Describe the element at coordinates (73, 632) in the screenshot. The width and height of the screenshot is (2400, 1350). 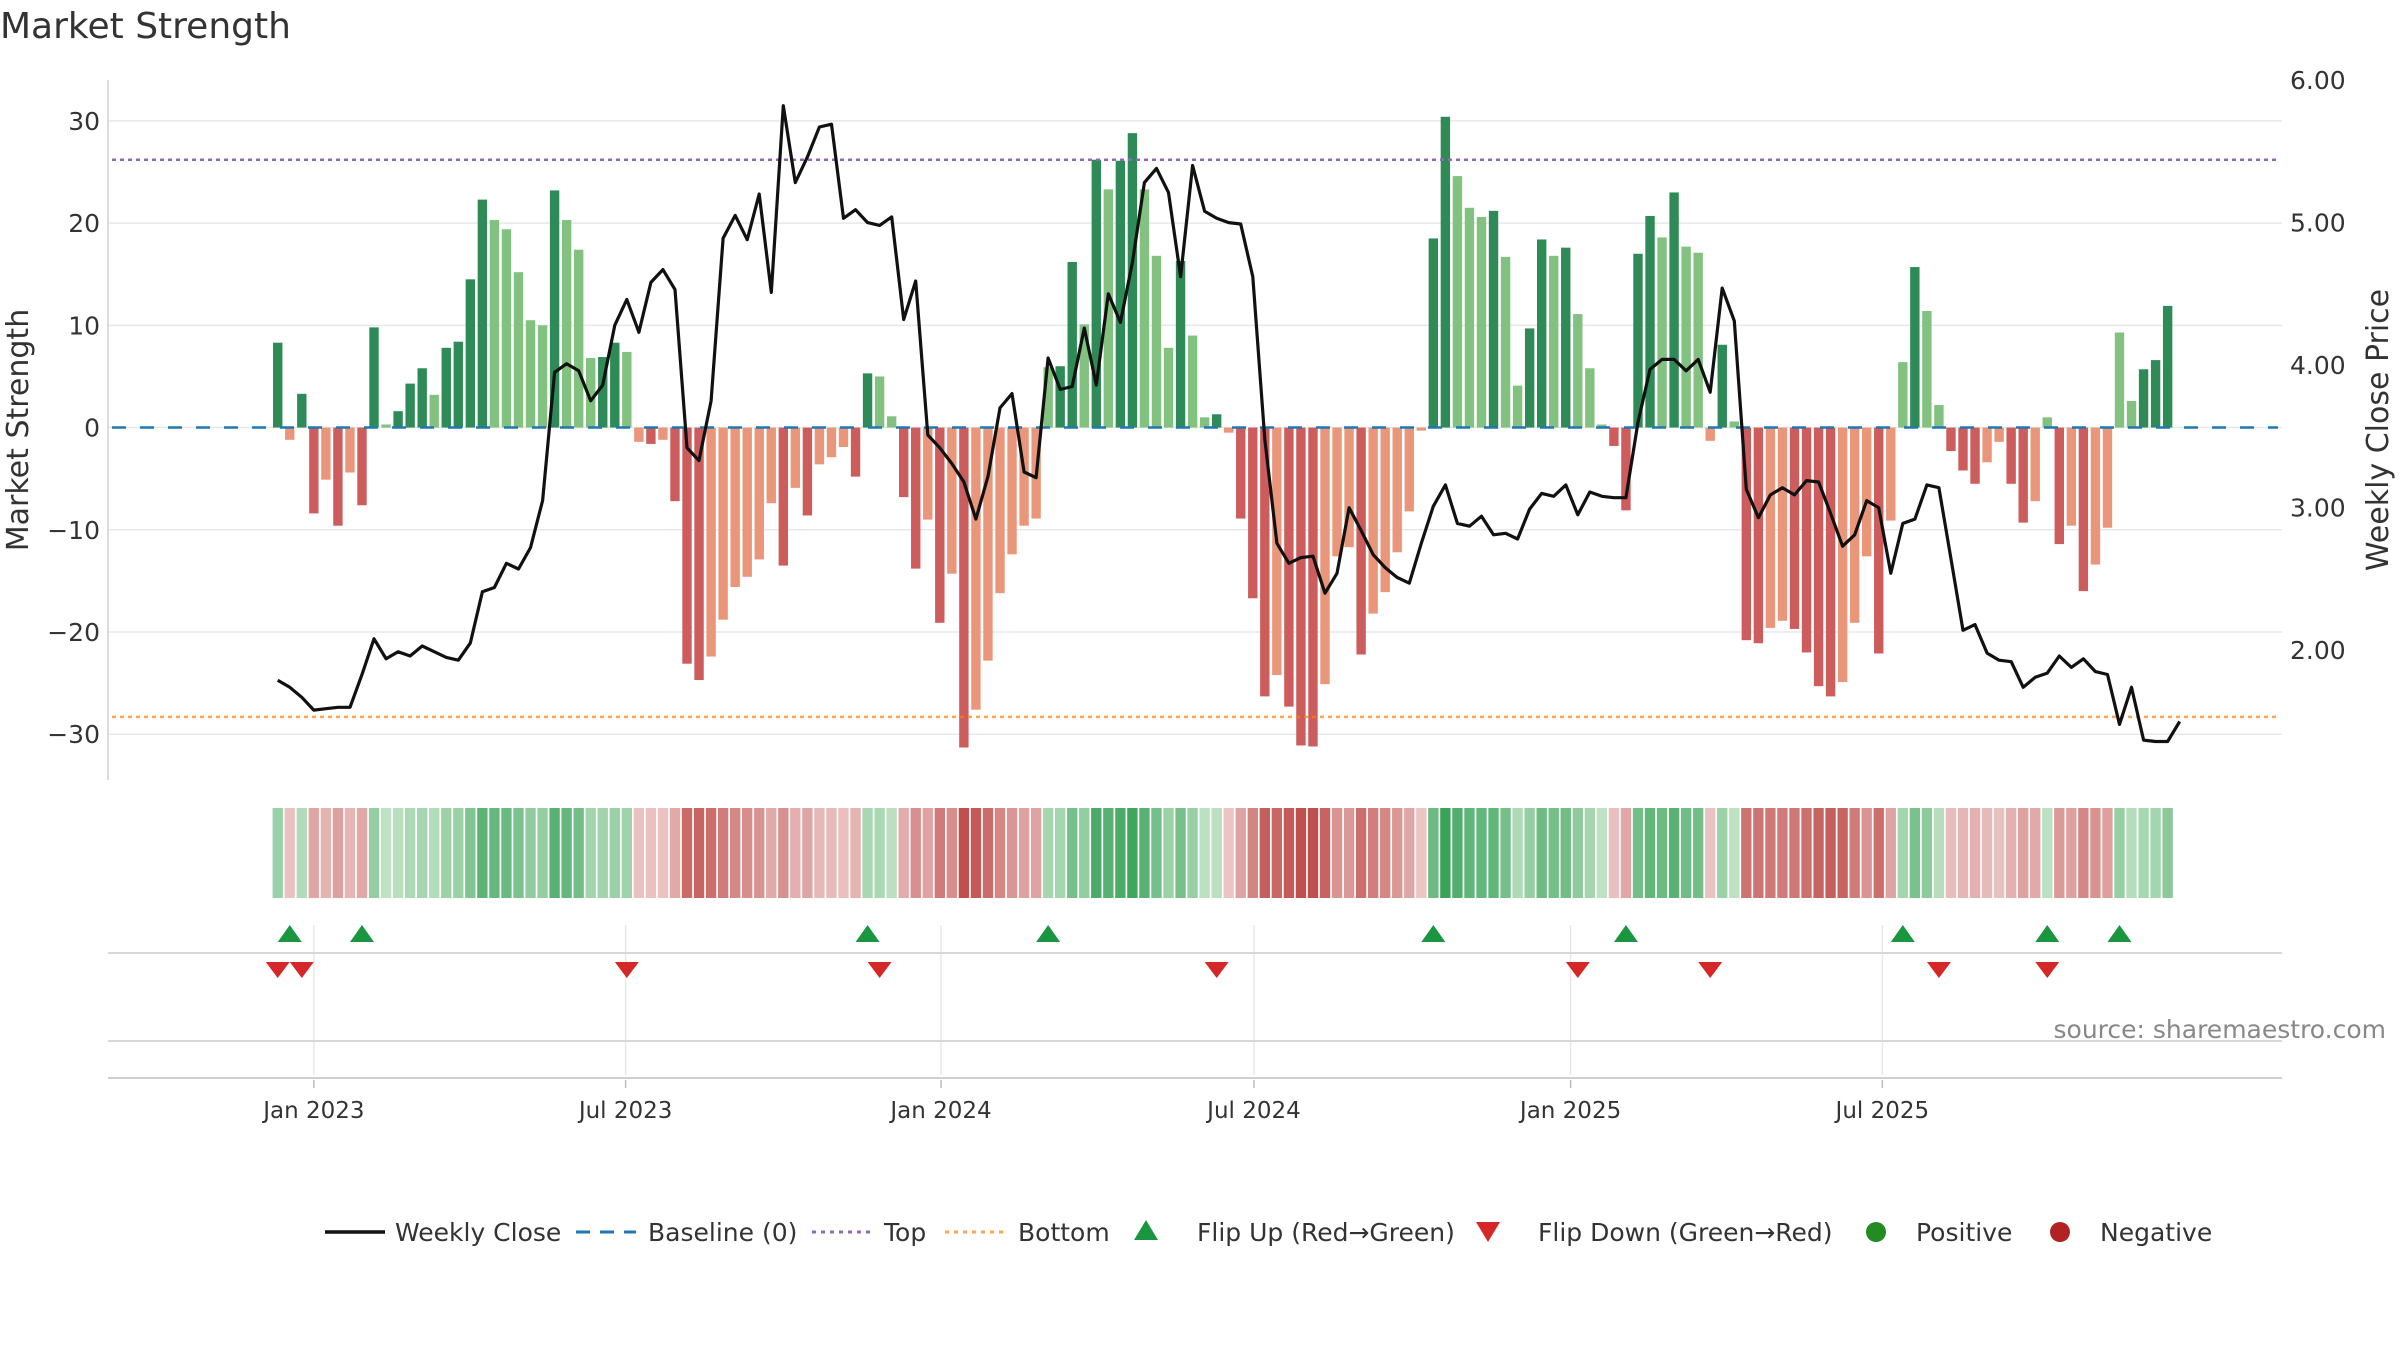
I see `left-tick-label: −20` at that location.